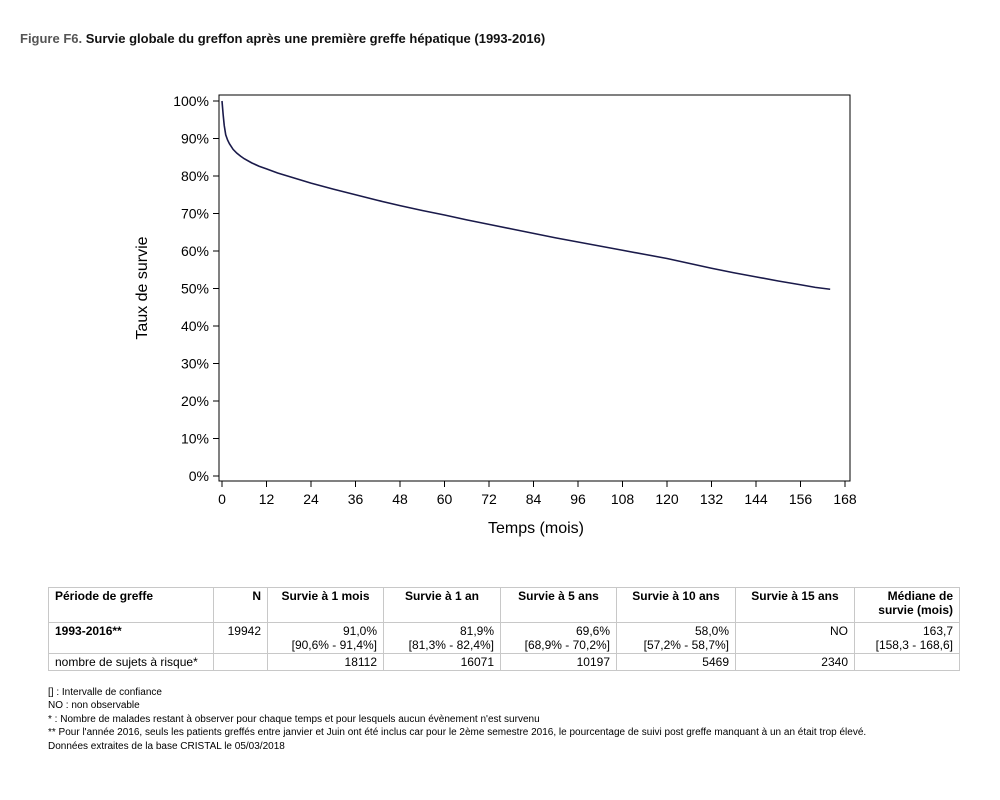 The image size is (1000, 800). Describe the element at coordinates (451, 645) in the screenshot. I see `ci-1-year: [81,3% - 82,4%]` at that location.